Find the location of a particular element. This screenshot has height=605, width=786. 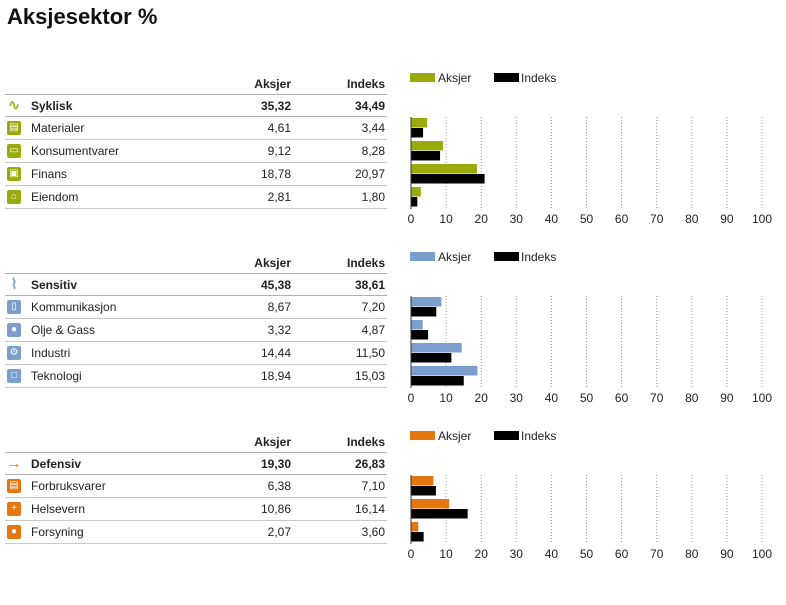

x-tick-label: 40 is located at coordinates (552, 398).